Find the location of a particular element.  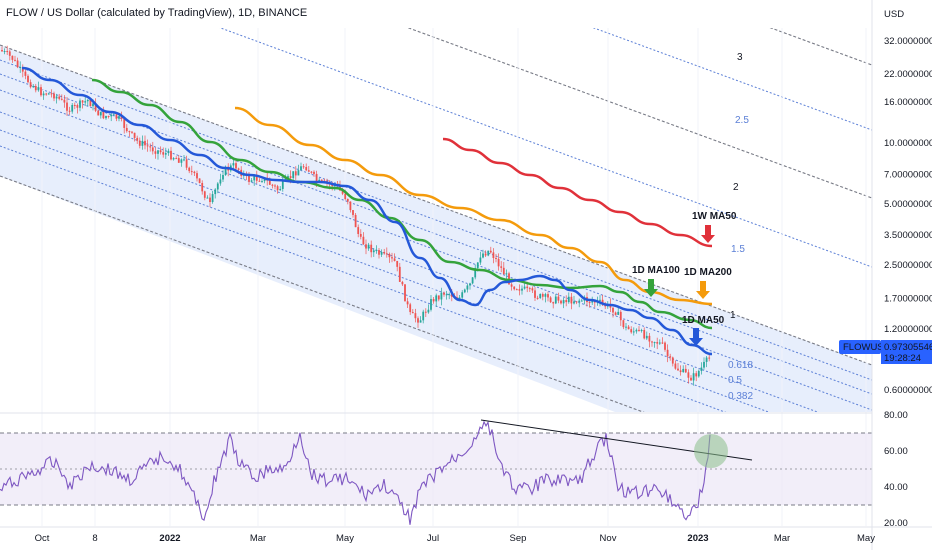

price-tick-0: 32.00000000 is located at coordinates (908, 41).